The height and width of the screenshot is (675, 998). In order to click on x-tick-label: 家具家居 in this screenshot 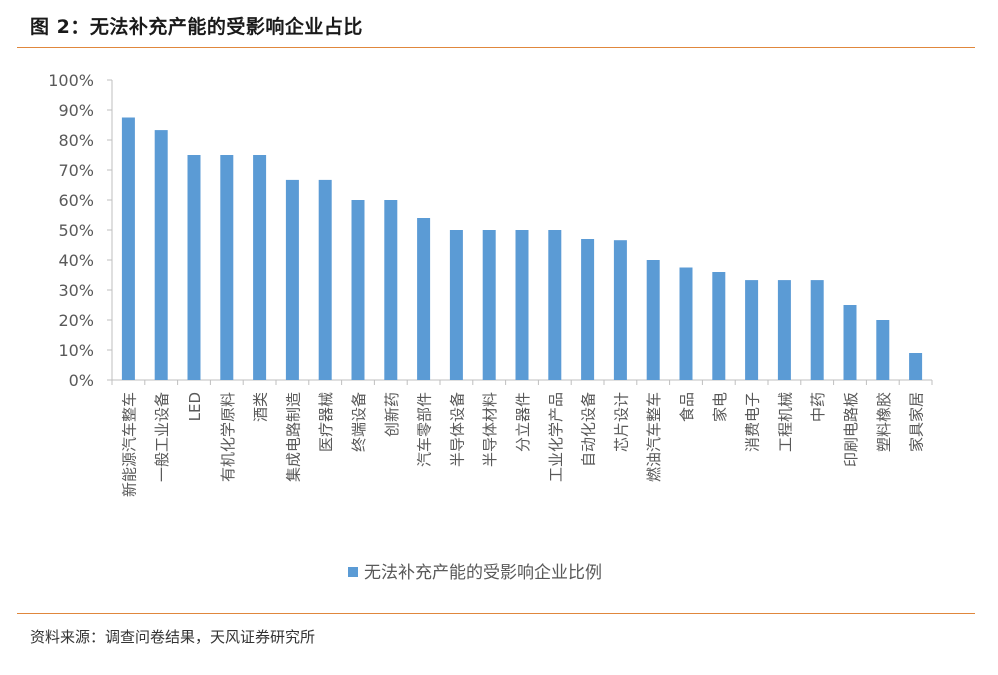, I will do `click(917, 422)`.